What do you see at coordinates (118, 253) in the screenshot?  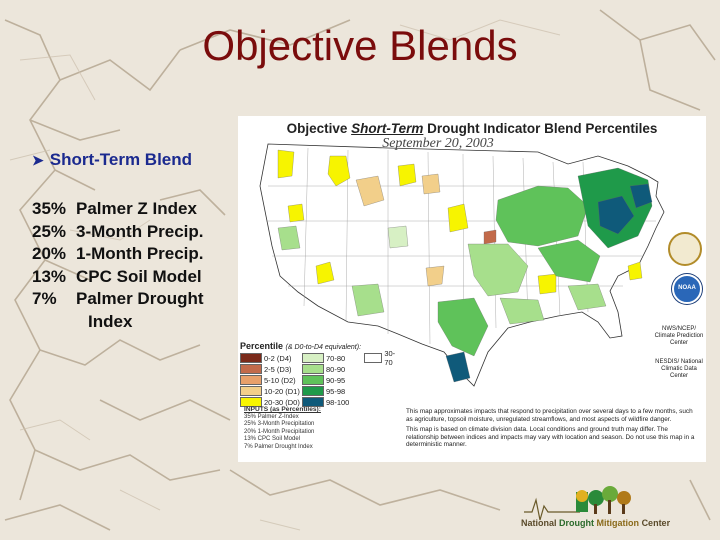 I see `weight-row: 20% 1-Month Precip.` at bounding box center [118, 253].